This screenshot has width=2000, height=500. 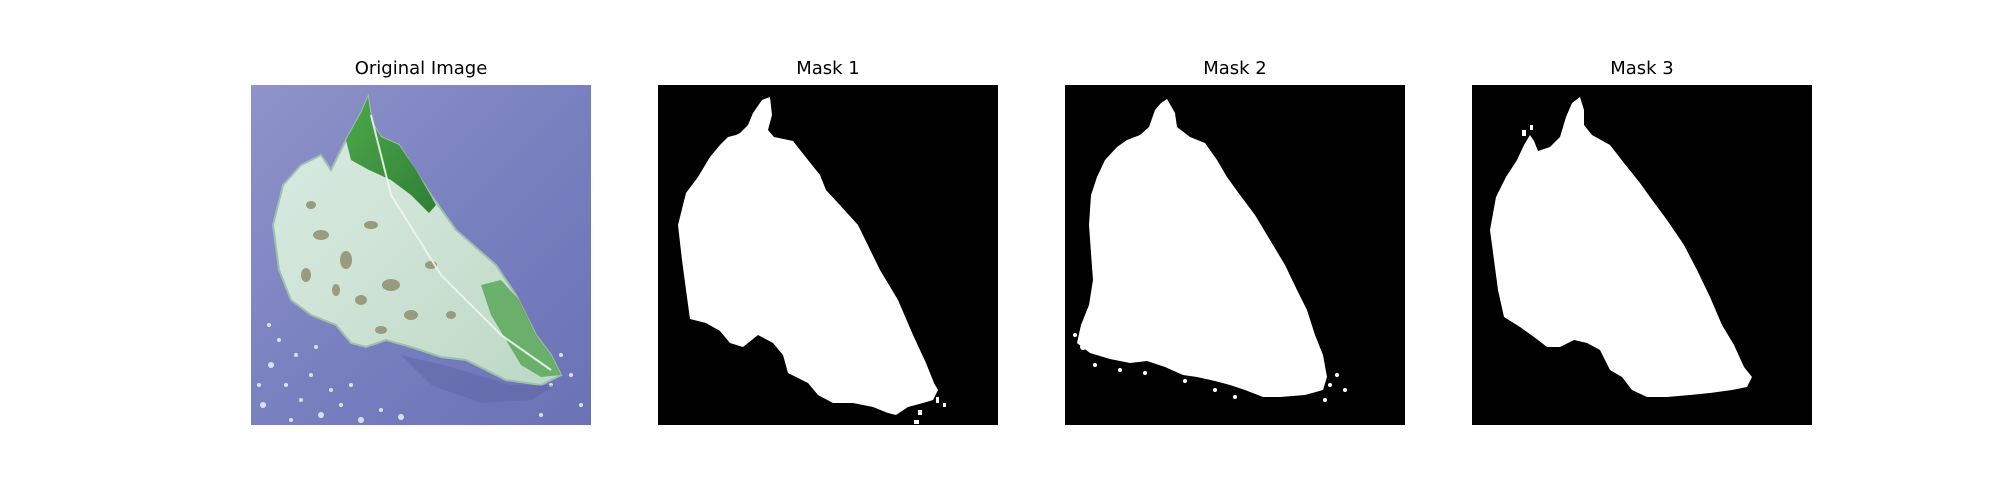 I want to click on mask-3-image, so click(x=1642, y=255).